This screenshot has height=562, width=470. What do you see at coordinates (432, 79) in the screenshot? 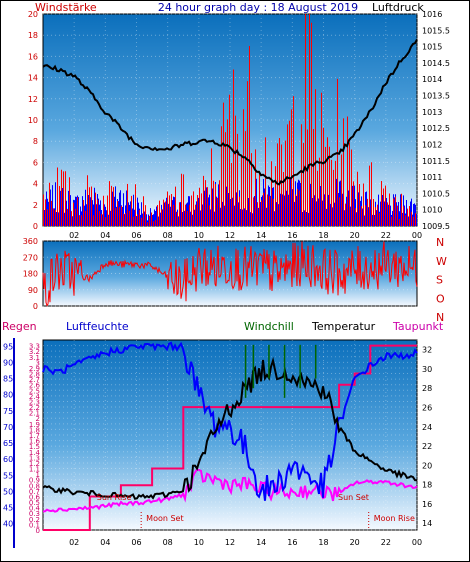
I see `right-tick-label: 1014` at bounding box center [432, 79].